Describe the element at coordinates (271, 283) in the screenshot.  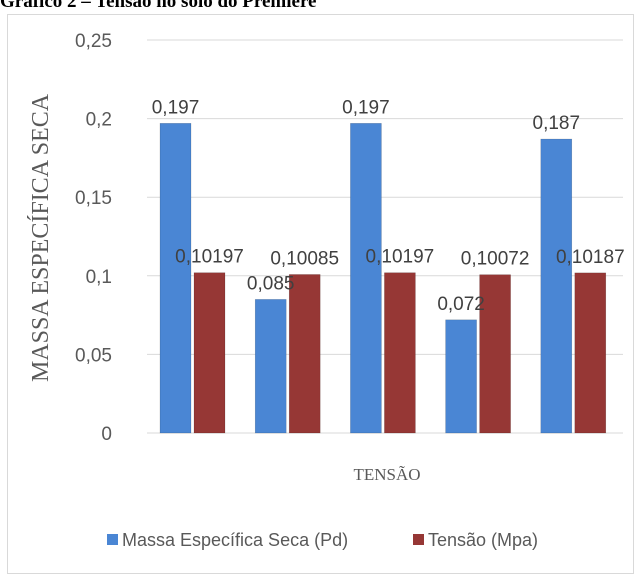
I see `data-label: 0,085` at that location.